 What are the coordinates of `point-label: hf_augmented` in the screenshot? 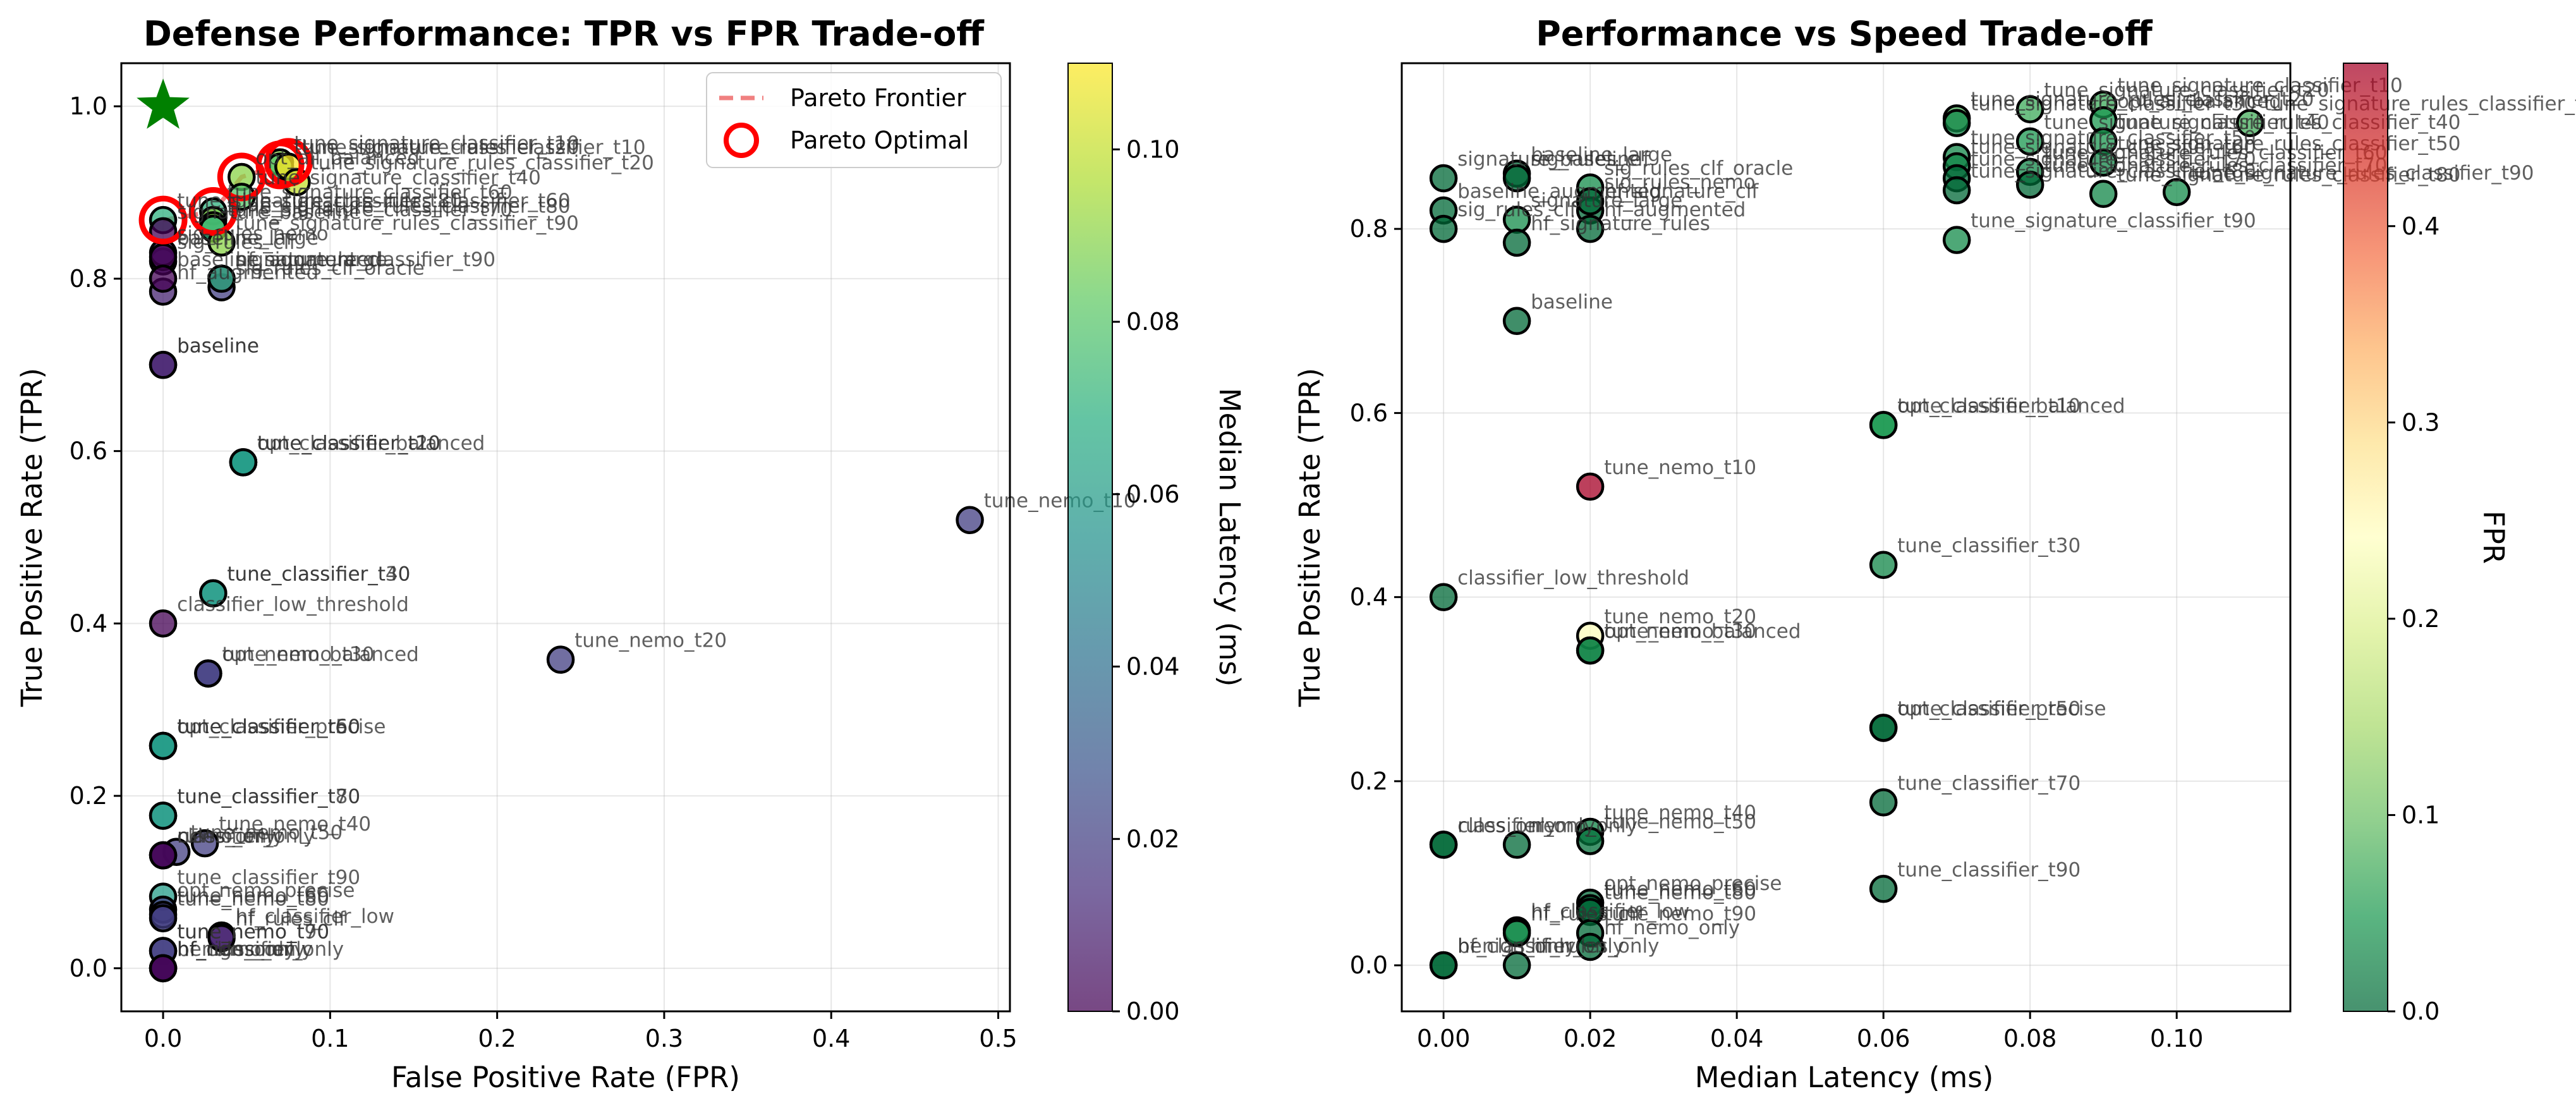 It's located at (1675, 209).